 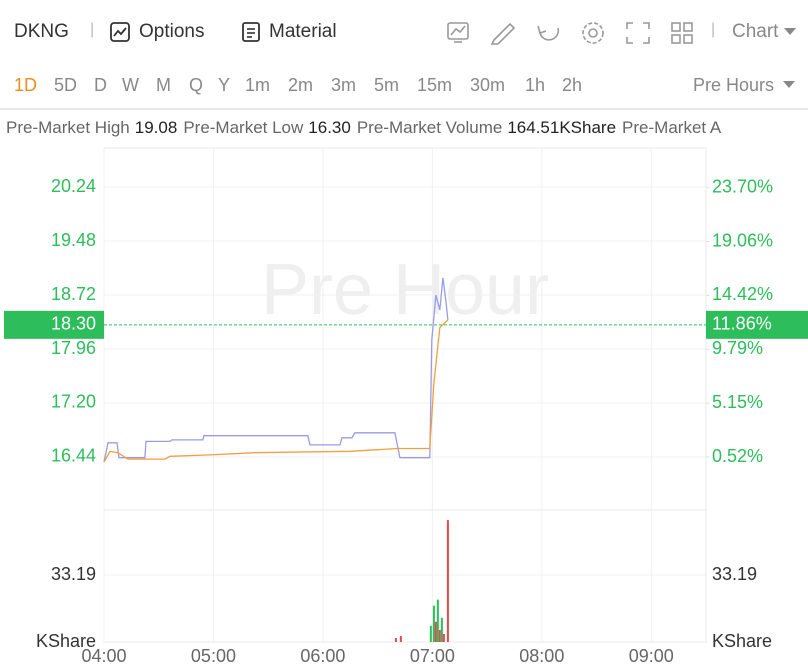 I want to click on y2-tick-label: 9.79%, so click(x=737, y=348).